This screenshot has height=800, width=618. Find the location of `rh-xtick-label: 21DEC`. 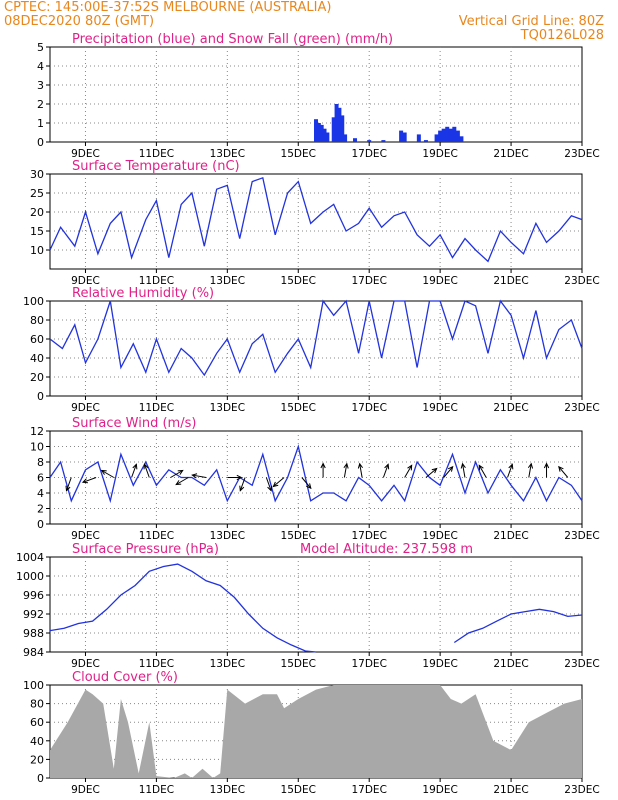

rh-xtick-label: 21DEC is located at coordinates (510, 408).